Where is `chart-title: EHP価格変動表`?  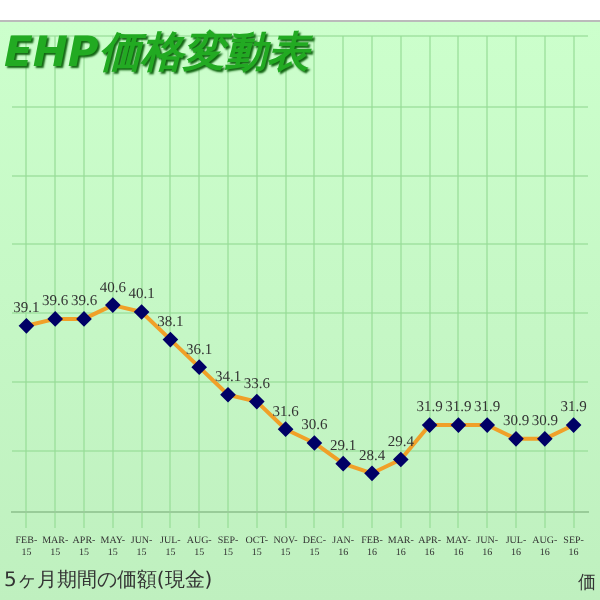 chart-title: EHP価格変動表 is located at coordinates (156, 53).